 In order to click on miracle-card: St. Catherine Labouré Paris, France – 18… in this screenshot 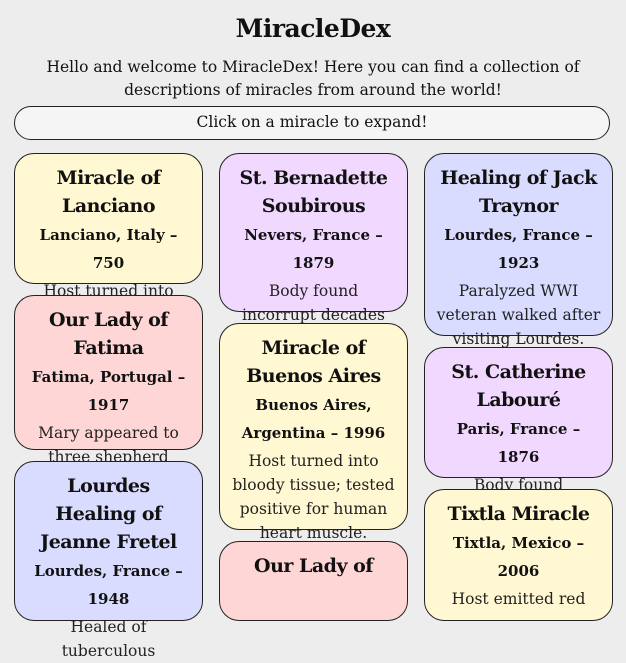, I will do `click(518, 444)`.